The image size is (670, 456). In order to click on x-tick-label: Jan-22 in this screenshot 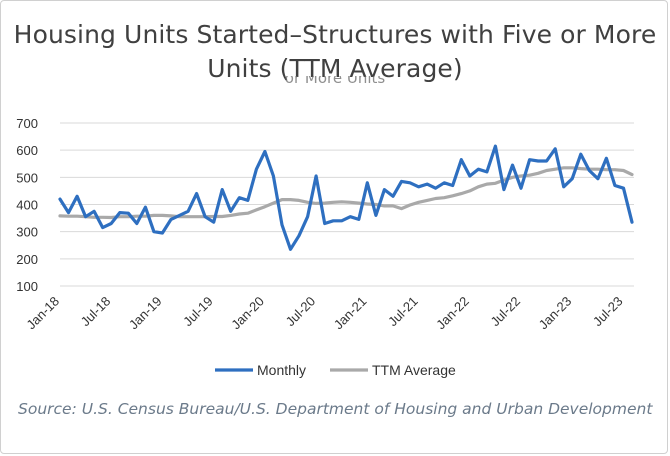, I will do `click(452, 313)`.